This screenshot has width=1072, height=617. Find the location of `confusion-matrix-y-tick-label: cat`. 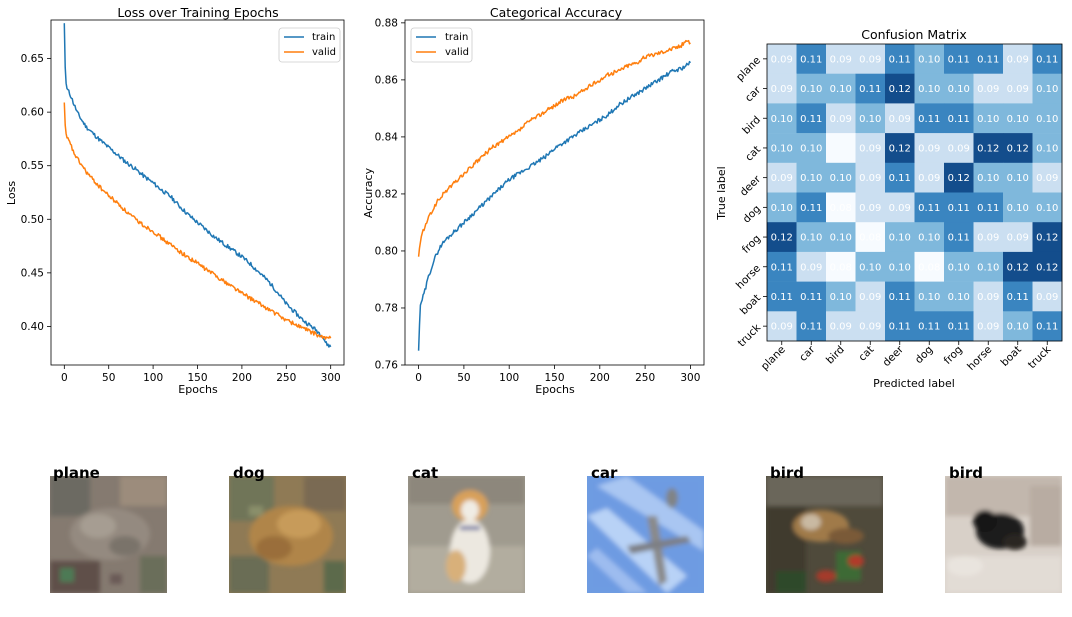

confusion-matrix-y-tick-label: cat is located at coordinates (753, 154).